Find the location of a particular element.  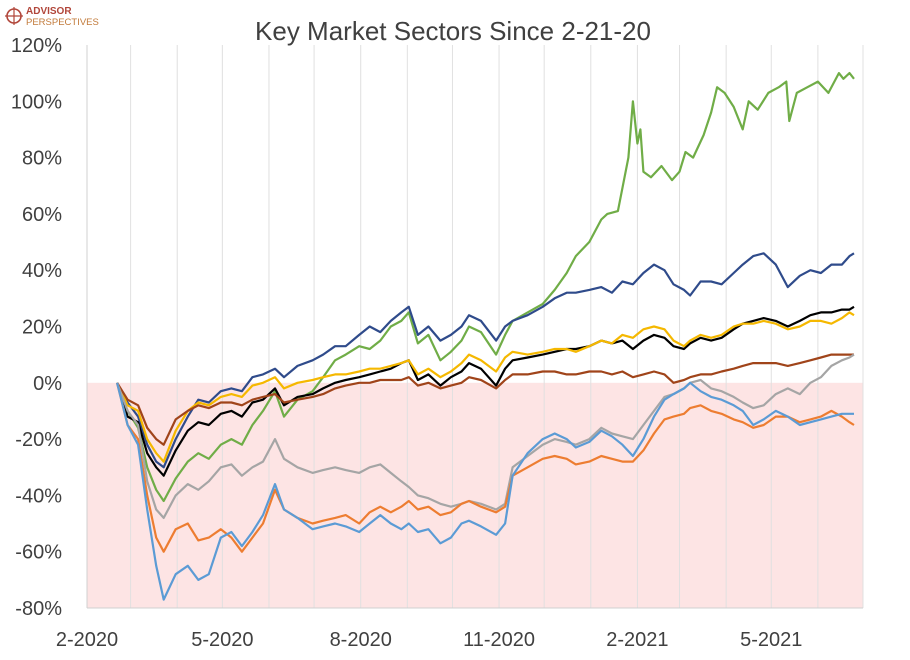

y-tick-label: 20% is located at coordinates (42, 328).